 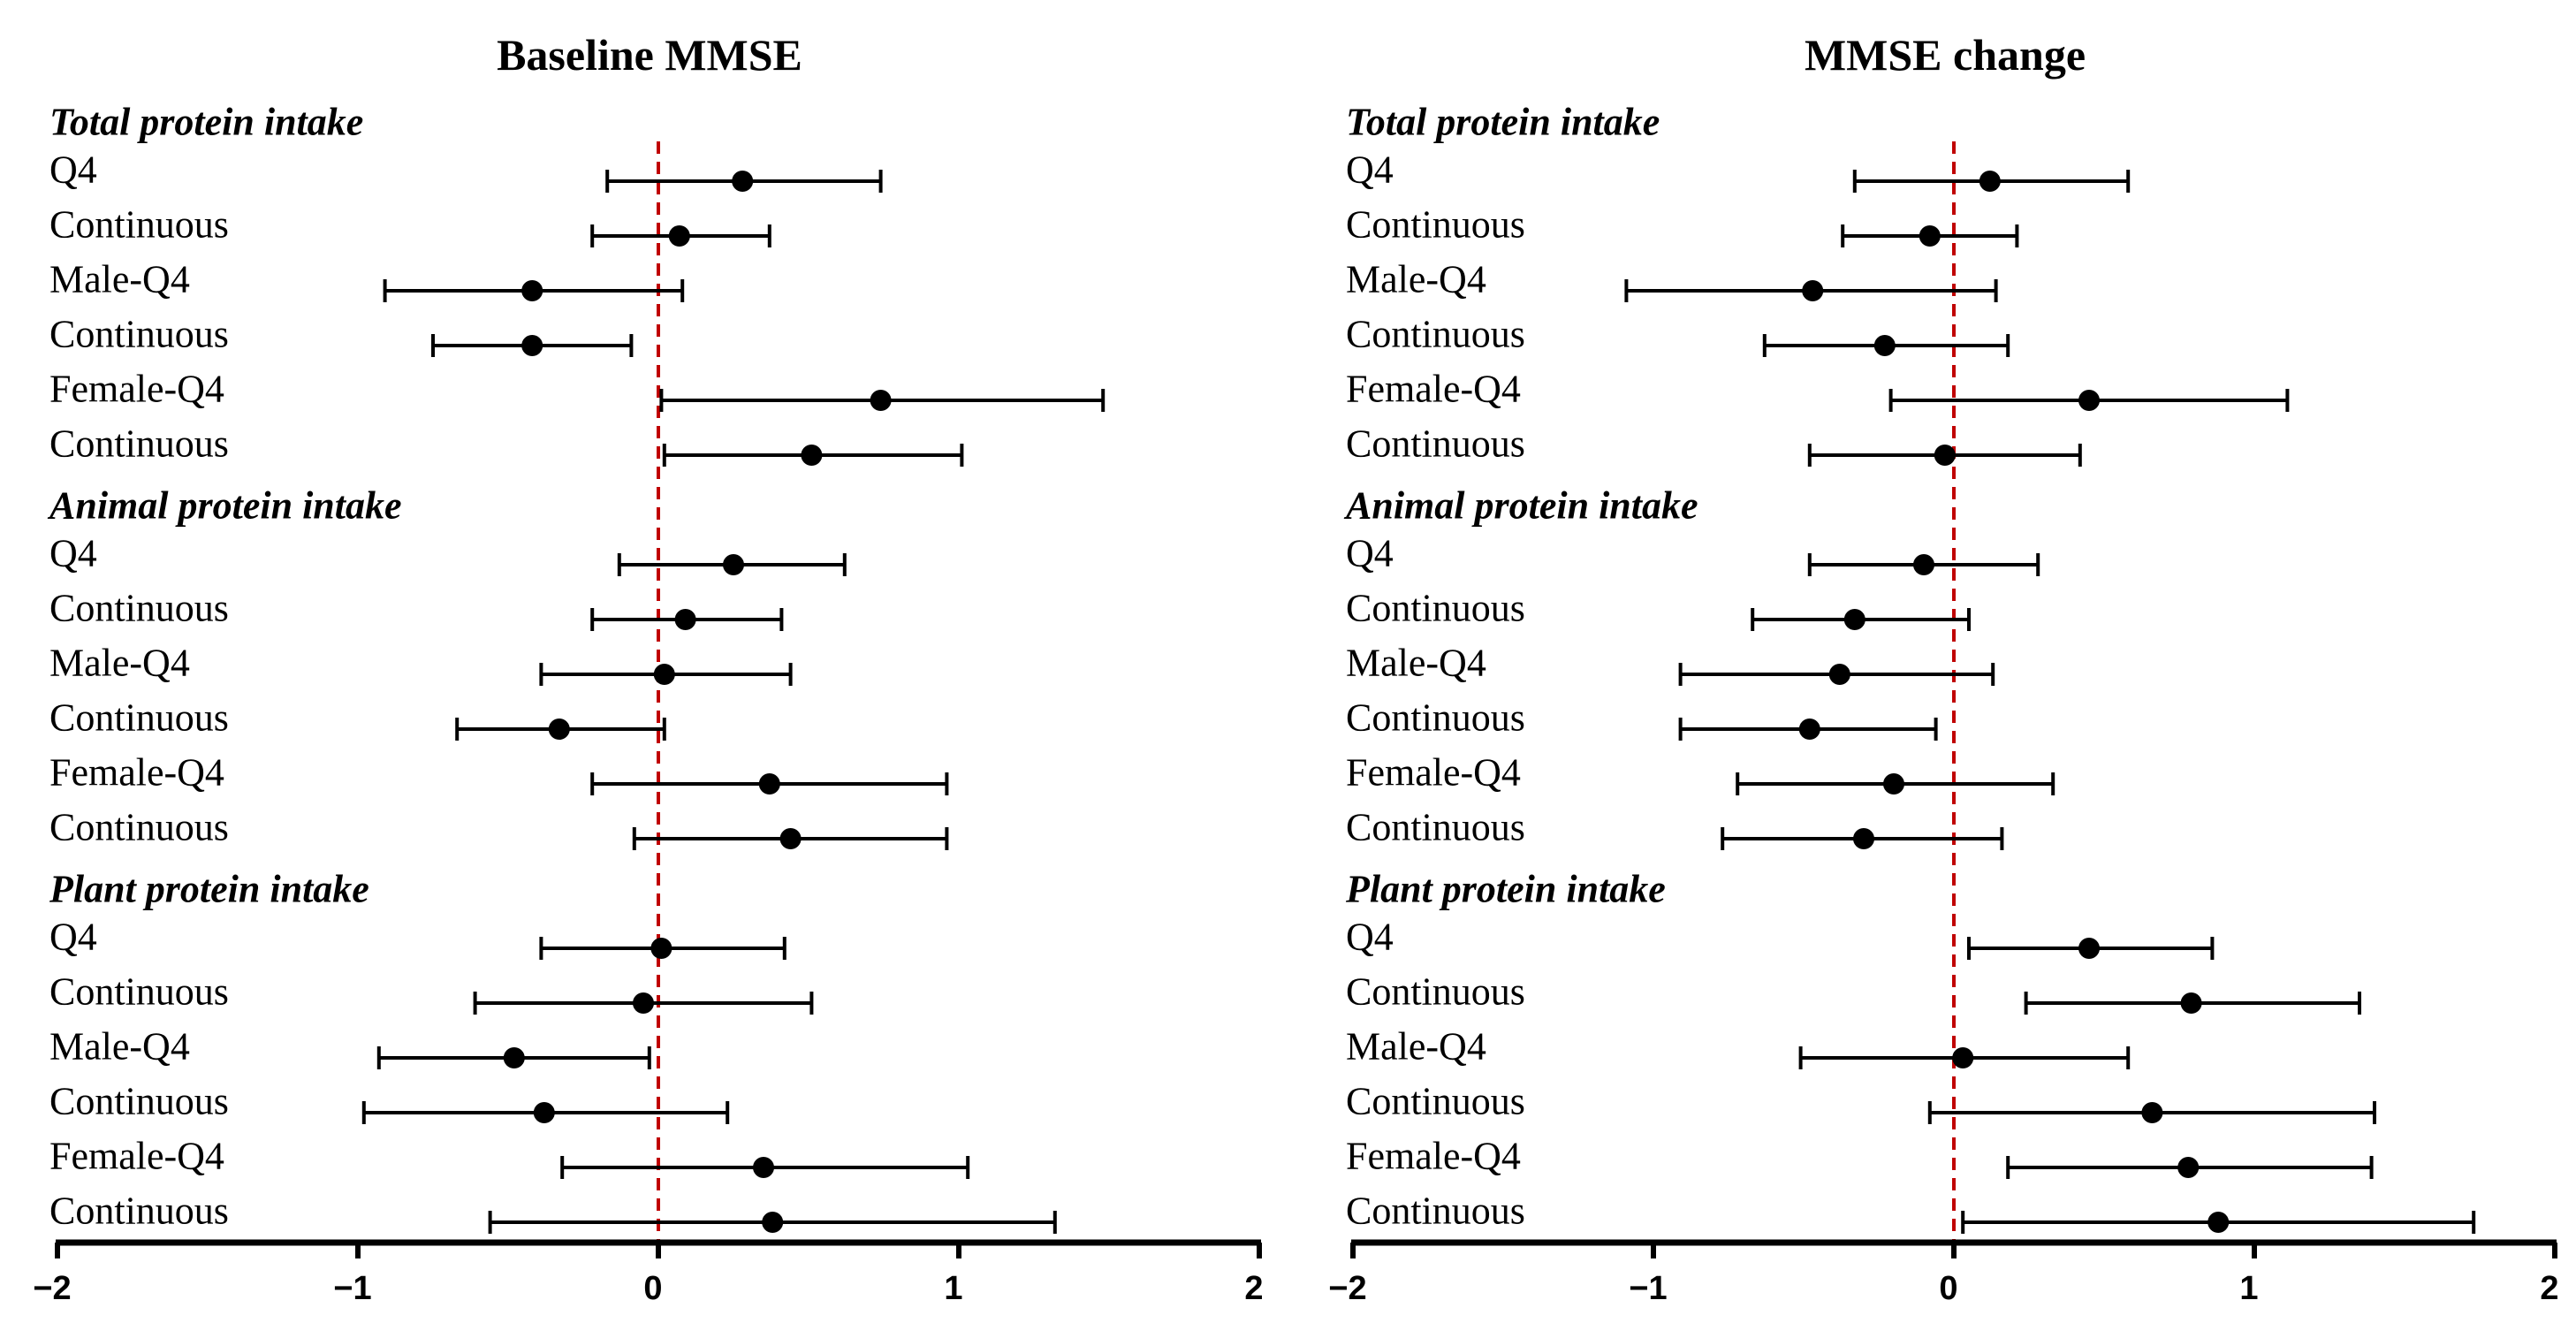 I want to click on x-tick-label: 0, so click(x=1948, y=1288).